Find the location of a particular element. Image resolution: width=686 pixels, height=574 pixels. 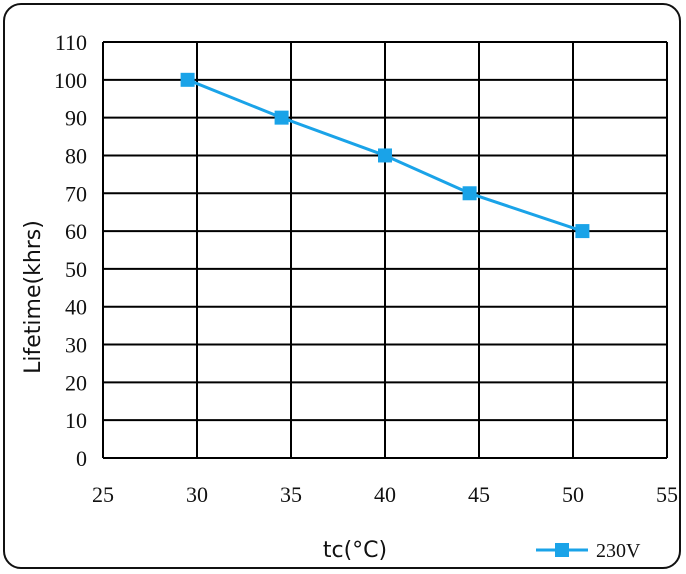

y-tick-label: 110 is located at coordinates (71, 42).